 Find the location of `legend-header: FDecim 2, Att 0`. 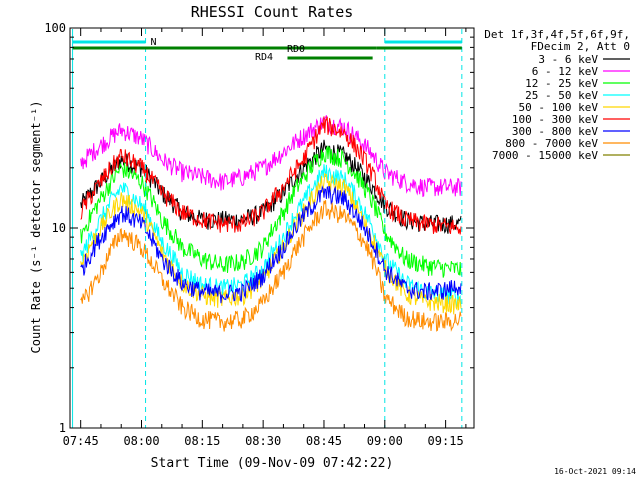

legend-header: FDecim 2, Att 0 is located at coordinates (580, 46).